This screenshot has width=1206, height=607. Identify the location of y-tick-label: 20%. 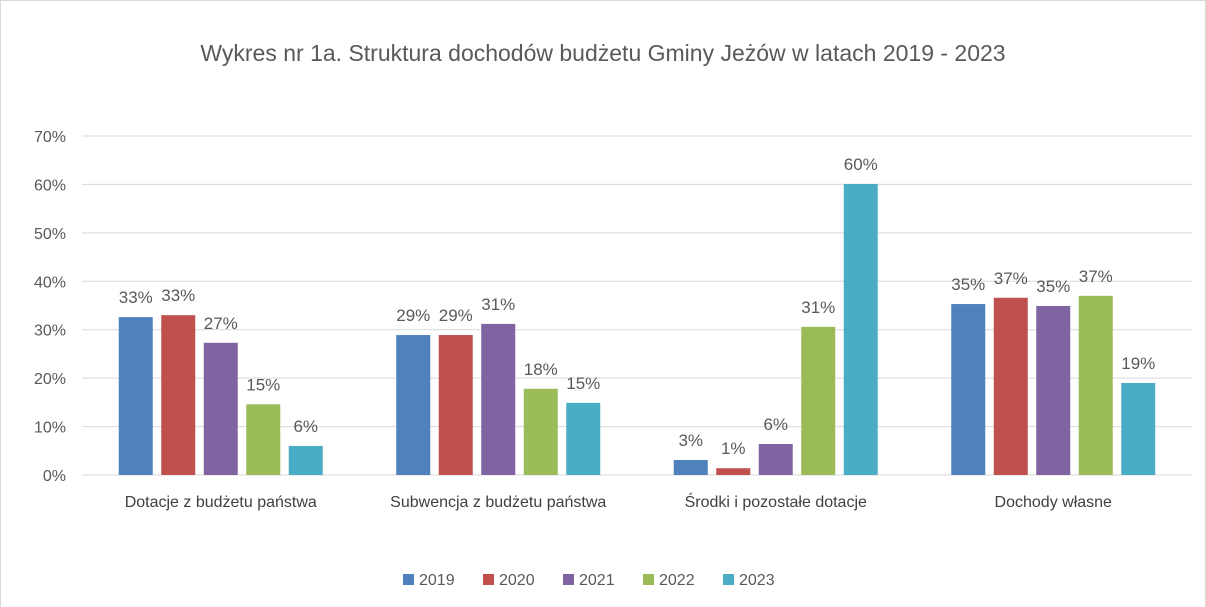
(50, 379).